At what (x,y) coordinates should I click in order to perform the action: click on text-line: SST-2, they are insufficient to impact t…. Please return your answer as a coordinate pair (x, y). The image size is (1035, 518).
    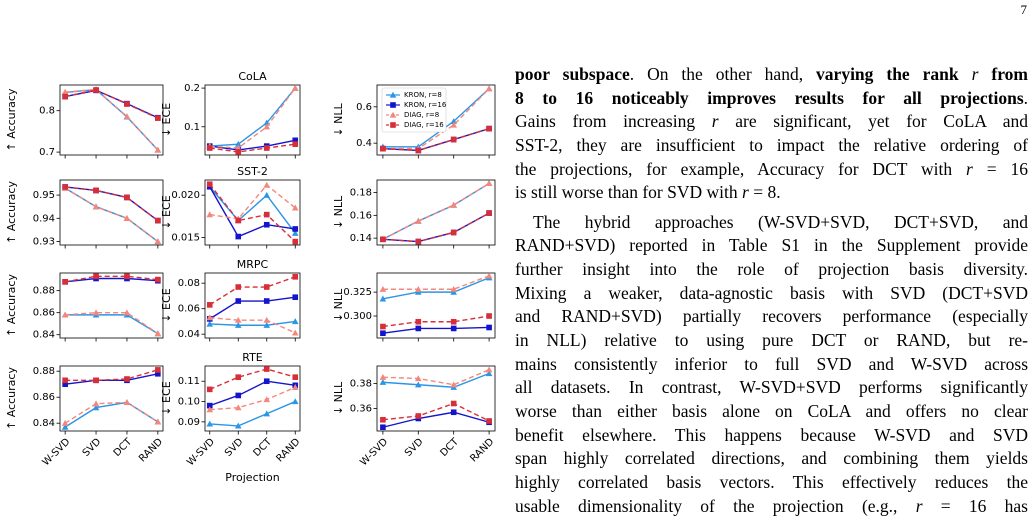
    Looking at the image, I should click on (771, 146).